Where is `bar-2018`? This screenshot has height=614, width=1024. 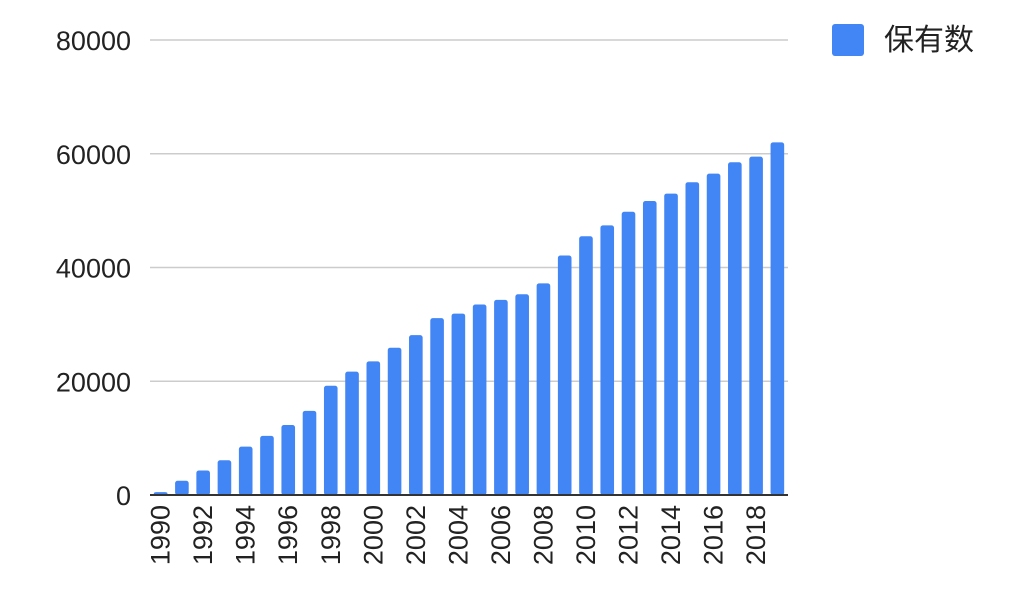
bar-2018 is located at coordinates (756, 325).